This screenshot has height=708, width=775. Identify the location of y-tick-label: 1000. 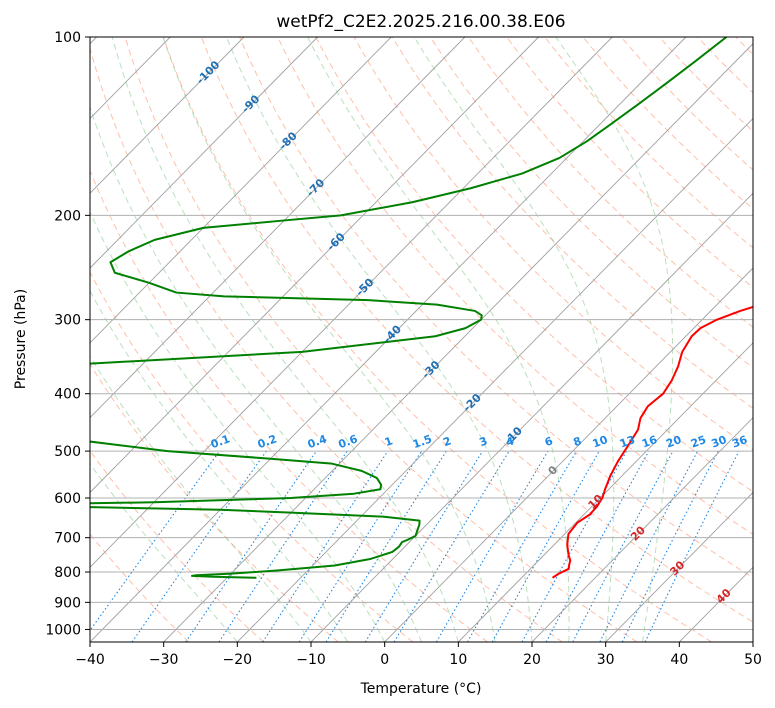
(63, 630).